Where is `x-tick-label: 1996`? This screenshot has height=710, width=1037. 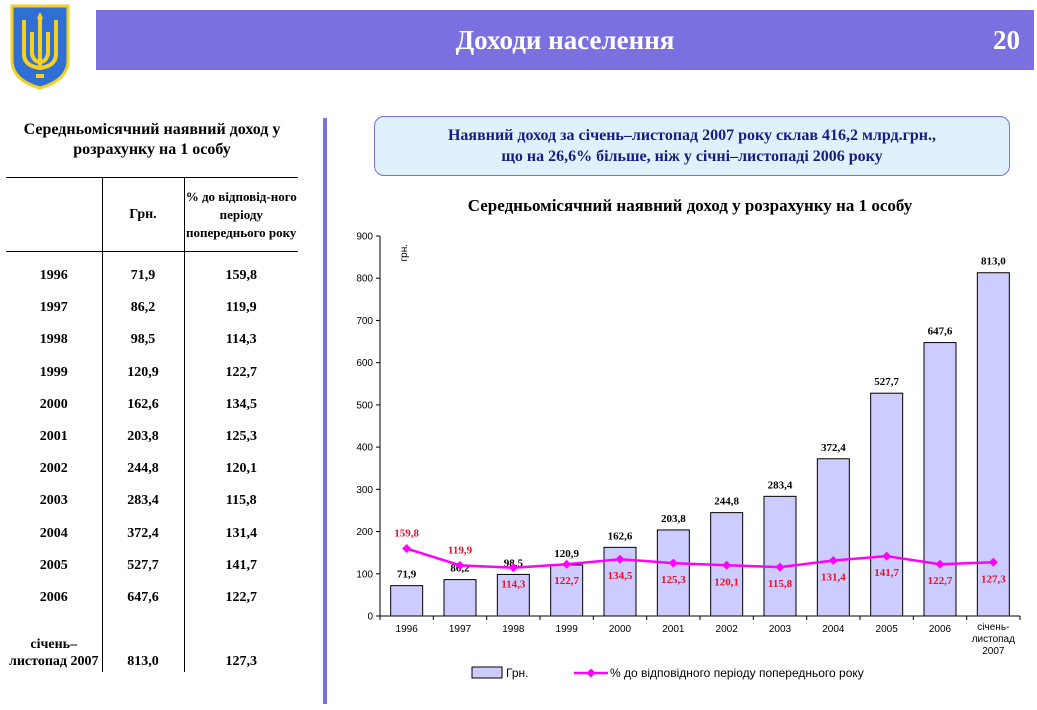
x-tick-label: 1996 is located at coordinates (407, 629).